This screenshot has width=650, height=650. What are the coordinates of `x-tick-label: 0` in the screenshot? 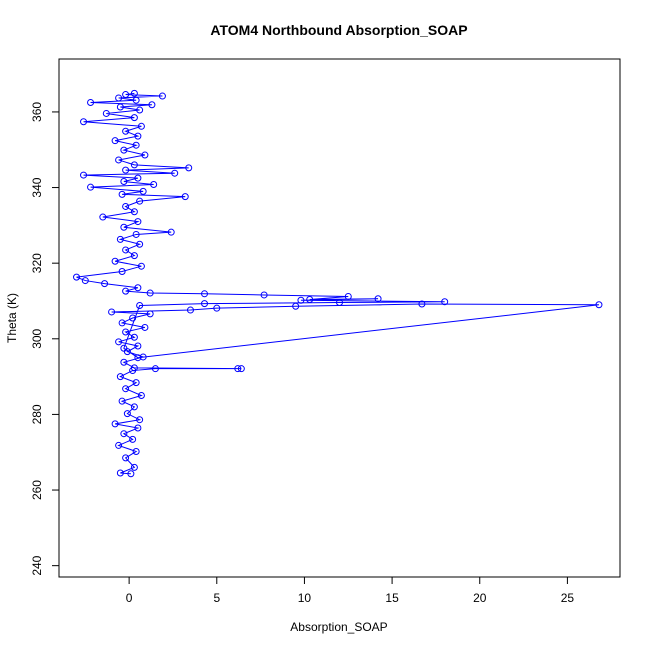 It's located at (129, 598).